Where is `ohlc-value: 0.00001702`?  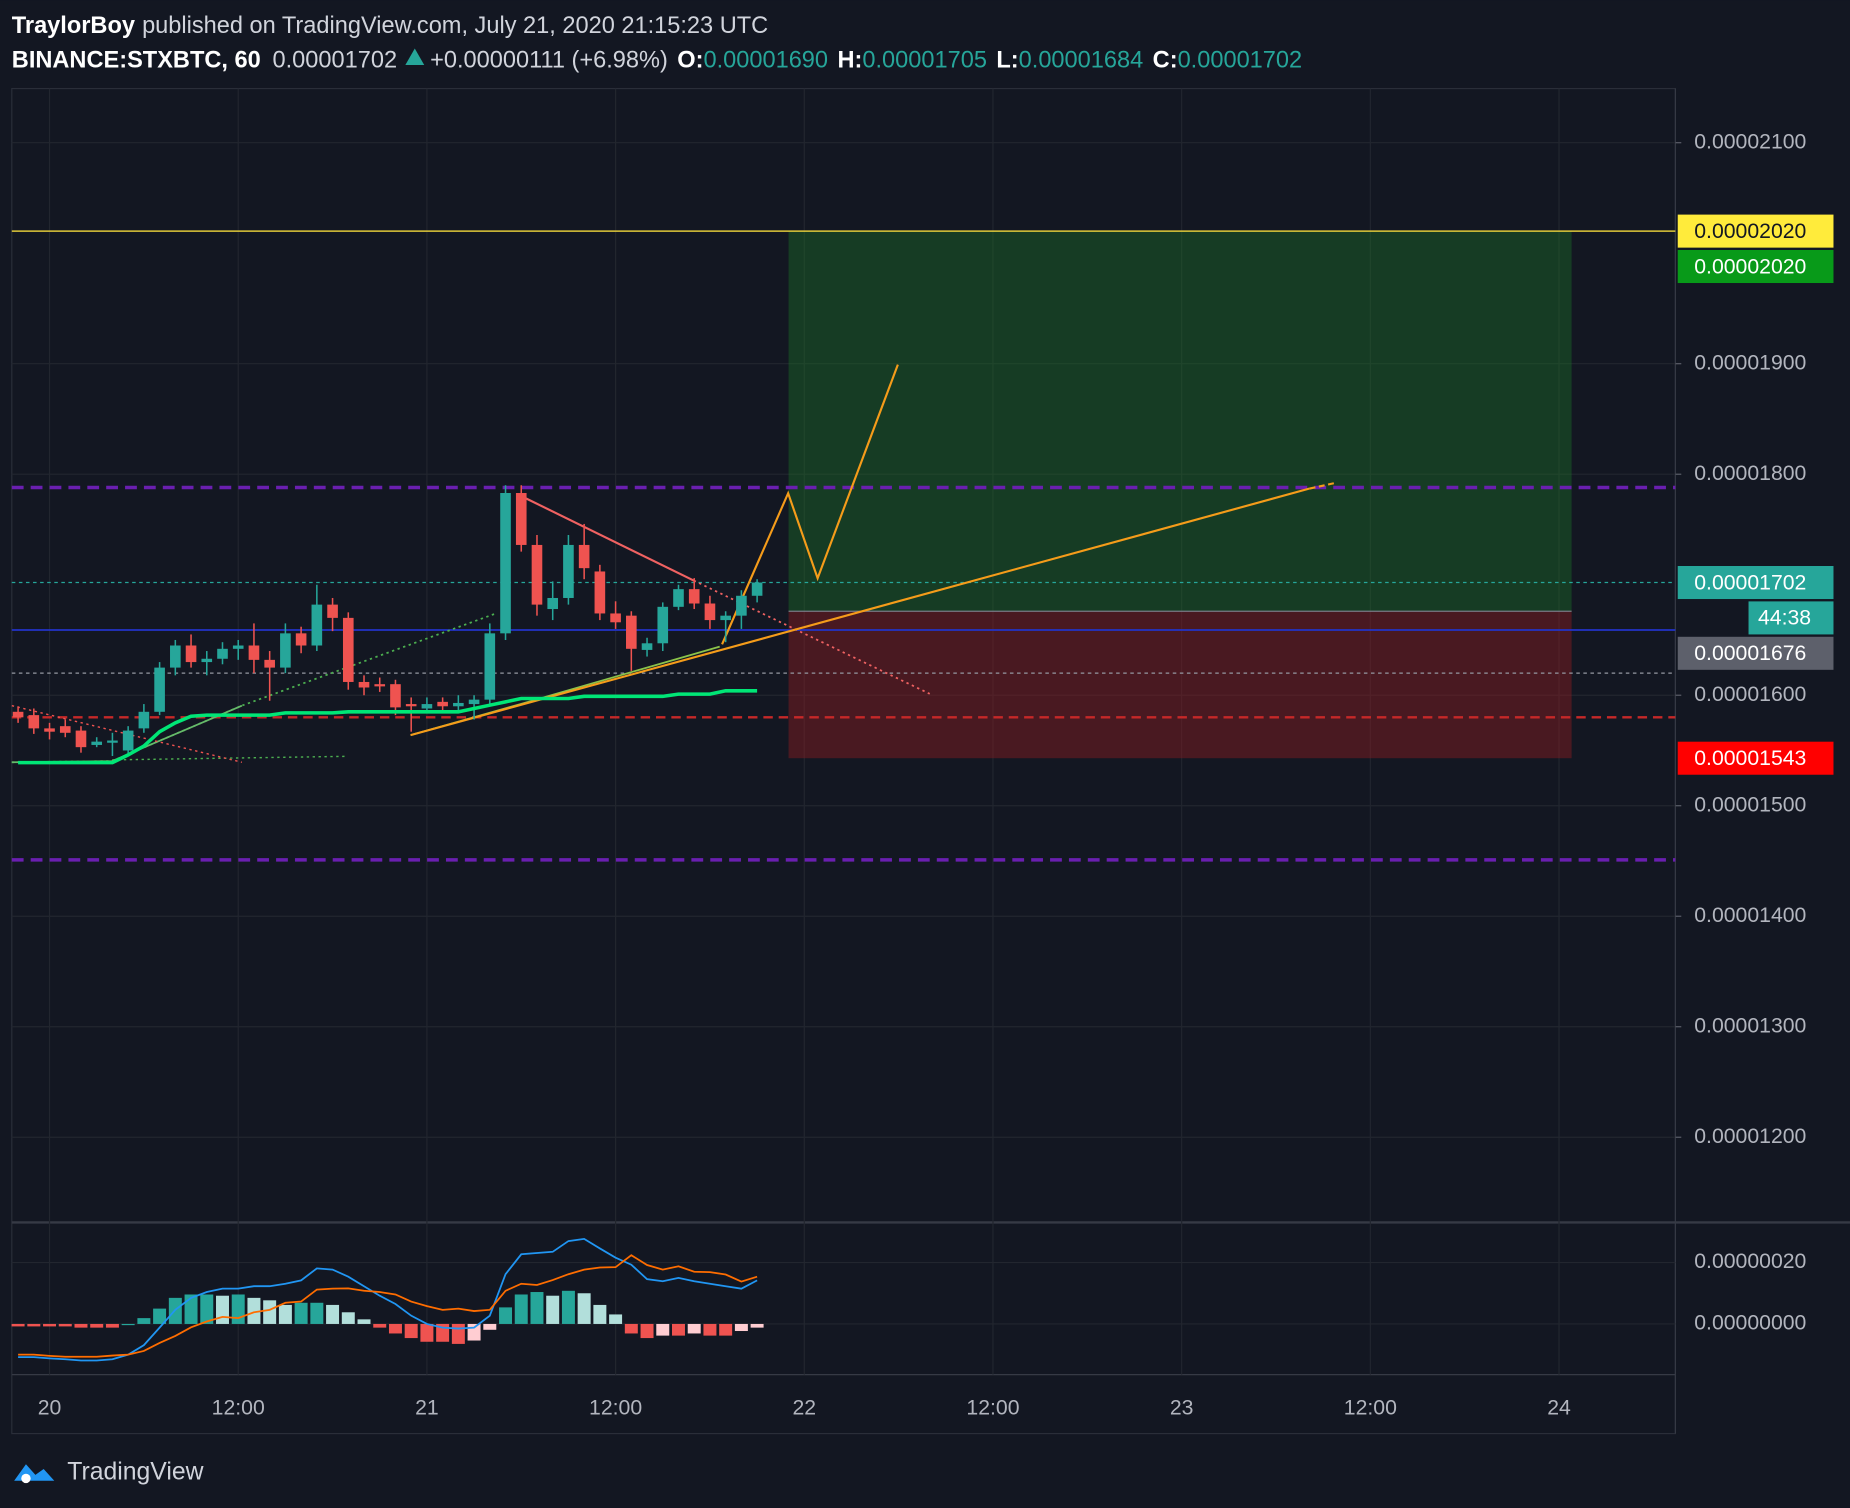 ohlc-value: 0.00001702 is located at coordinates (1240, 59).